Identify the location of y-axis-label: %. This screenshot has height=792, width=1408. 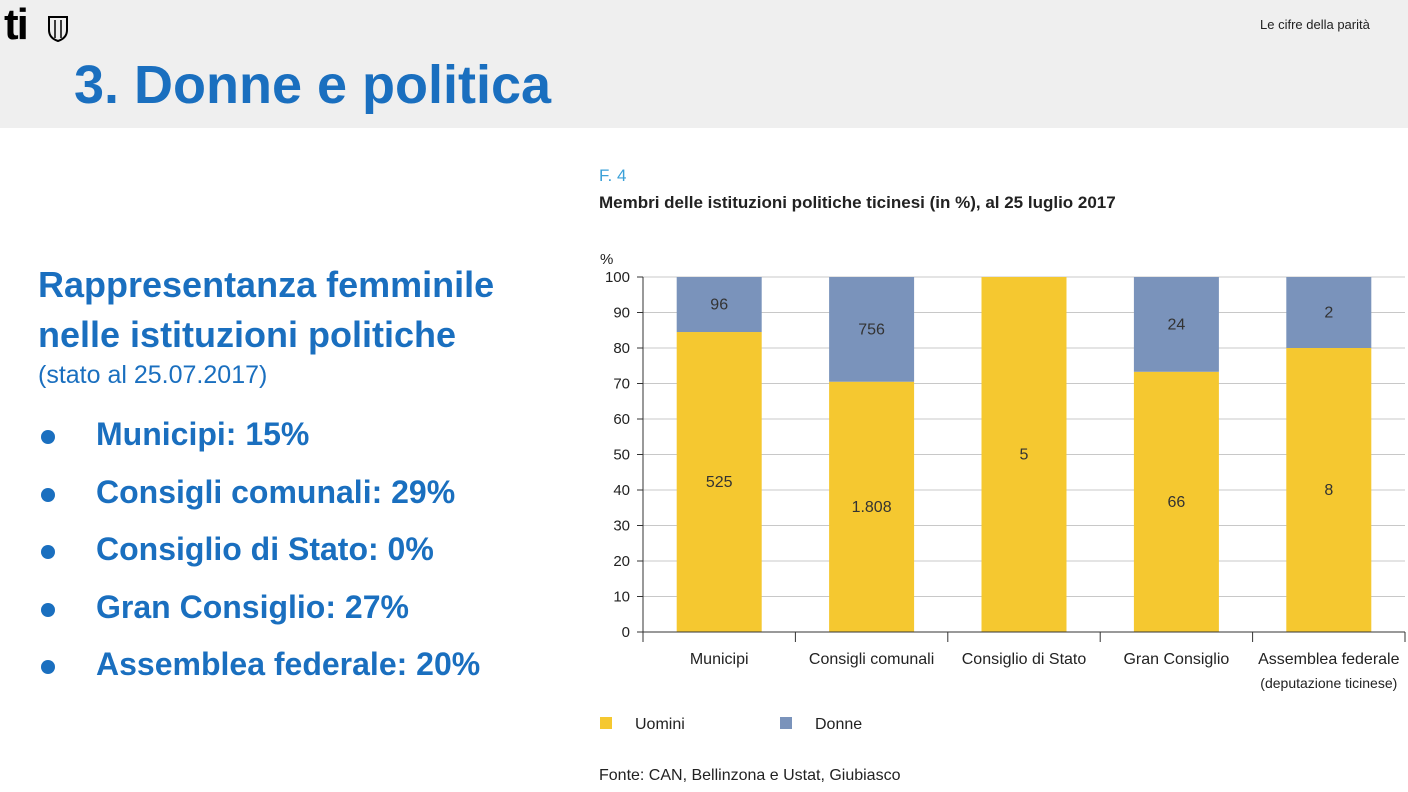
(606, 259).